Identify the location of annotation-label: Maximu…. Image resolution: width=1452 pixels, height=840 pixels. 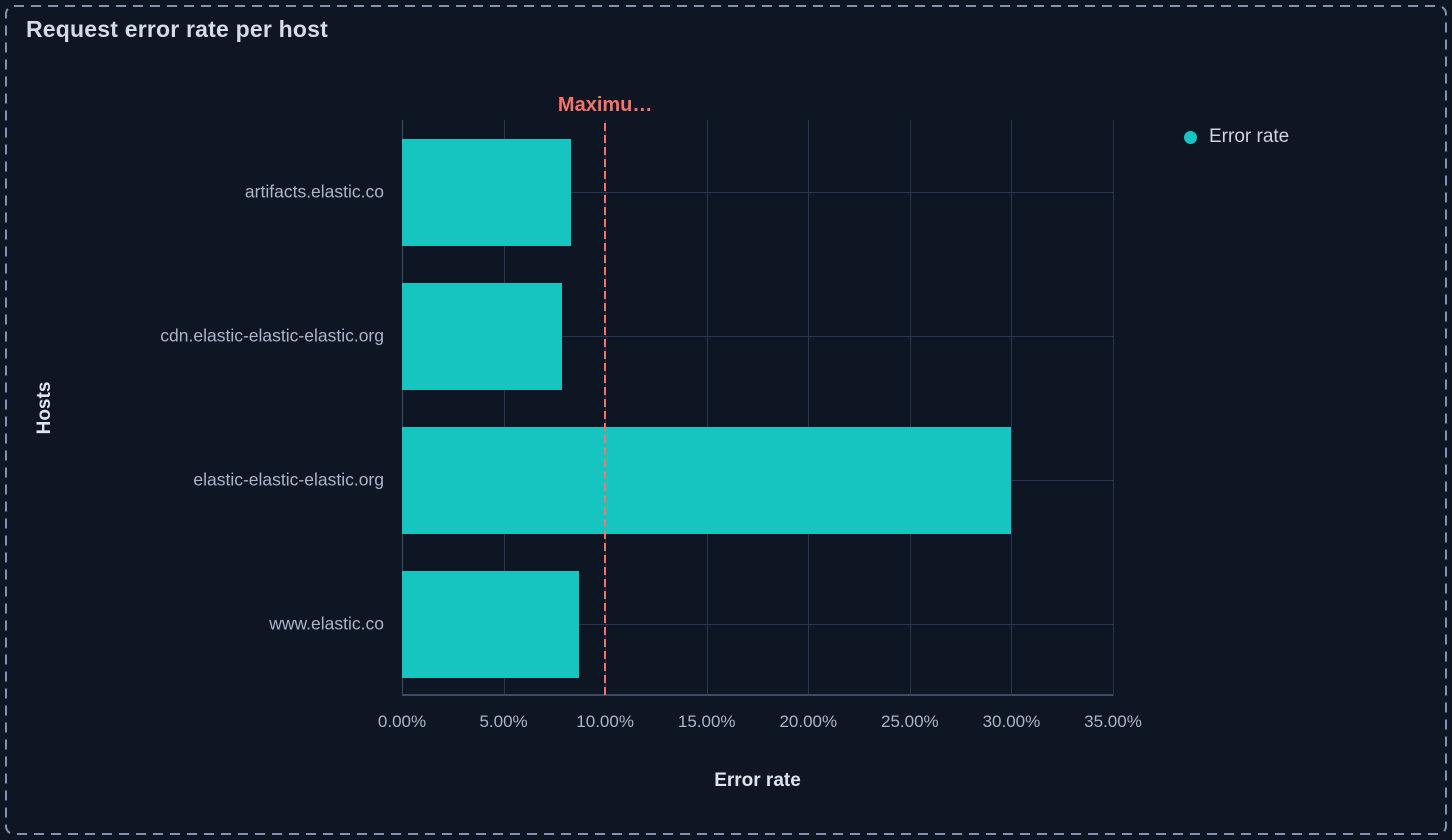
(605, 105).